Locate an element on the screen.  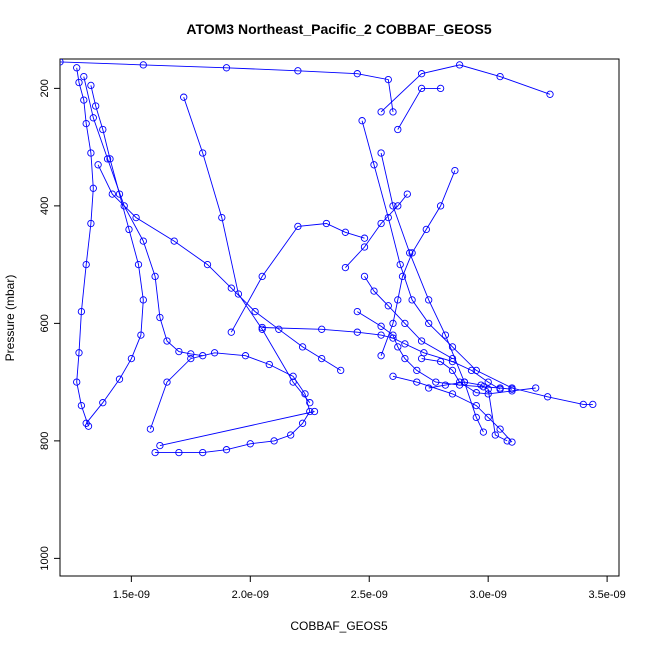
chart-title: ATOM3 Northeast_Pacific_2 COBBAF_GEOS5 is located at coordinates (338, 29).